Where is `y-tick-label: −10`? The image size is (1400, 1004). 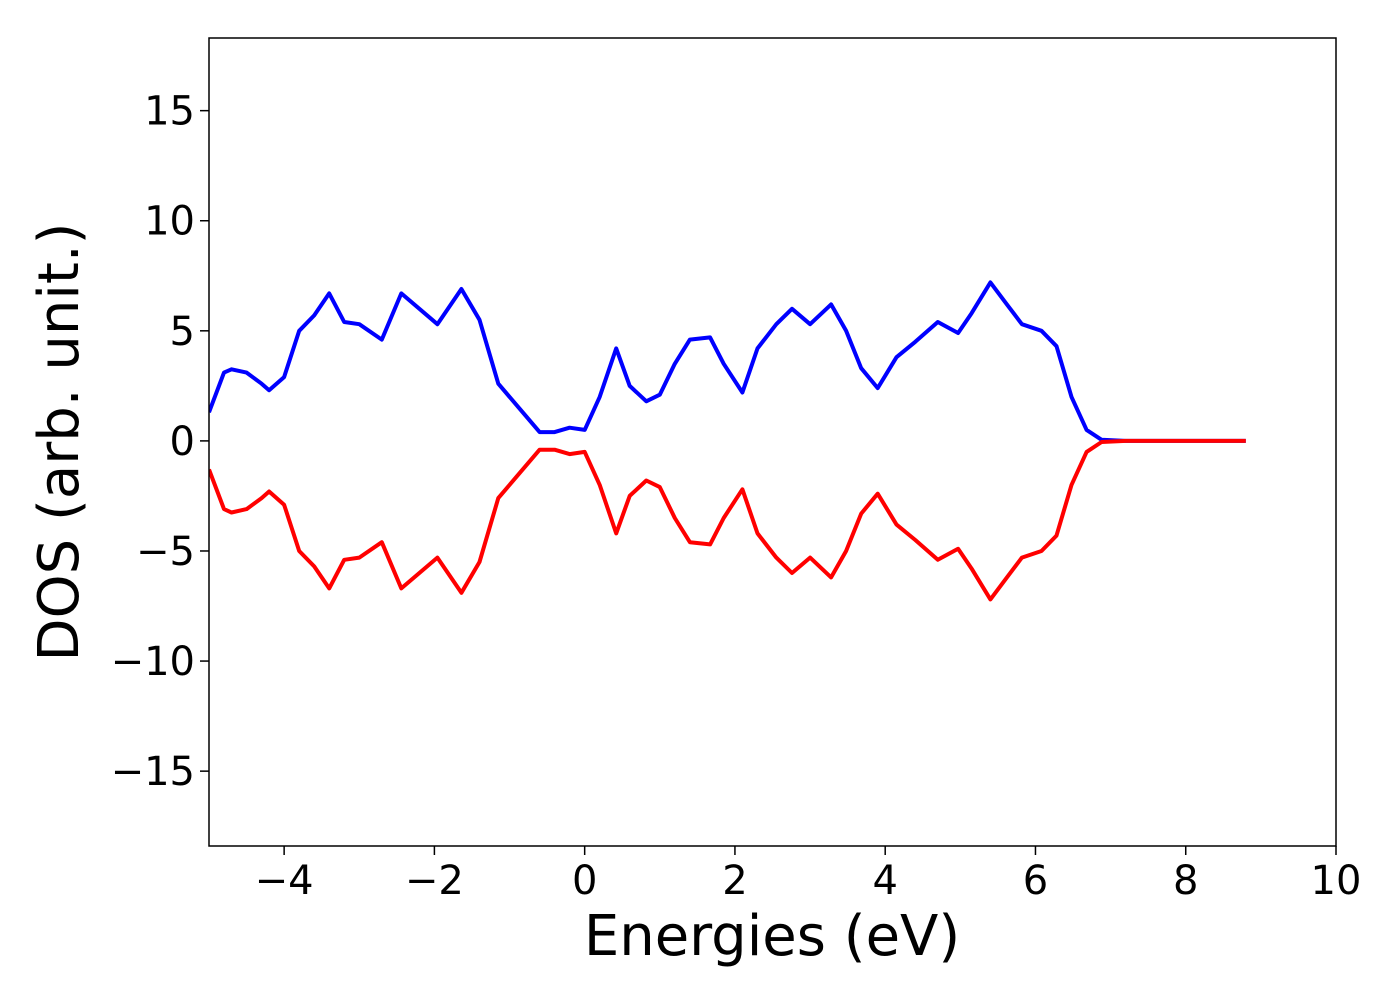 y-tick-label: −10 is located at coordinates (153, 662).